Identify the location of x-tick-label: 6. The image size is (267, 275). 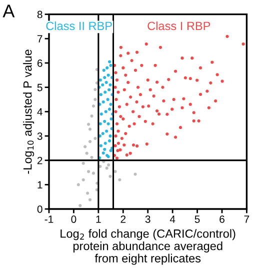
(222, 219).